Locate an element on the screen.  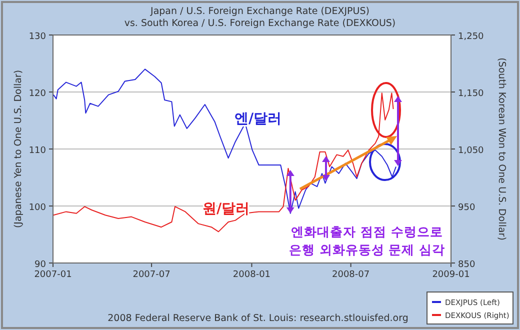
y2-axis-title: (South Korean Won to One U.S. Dollar) is located at coordinates (501, 149).